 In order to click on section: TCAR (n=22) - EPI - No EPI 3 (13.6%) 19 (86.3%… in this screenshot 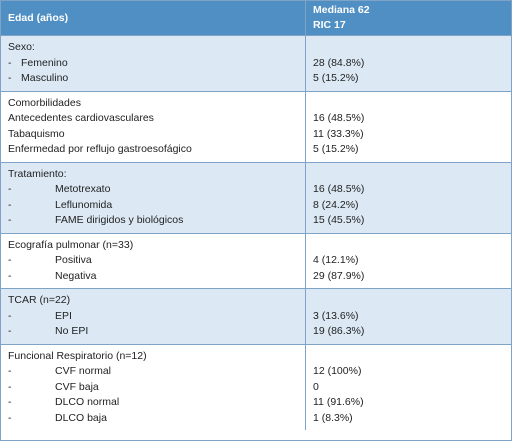, I will do `click(256, 317)`.